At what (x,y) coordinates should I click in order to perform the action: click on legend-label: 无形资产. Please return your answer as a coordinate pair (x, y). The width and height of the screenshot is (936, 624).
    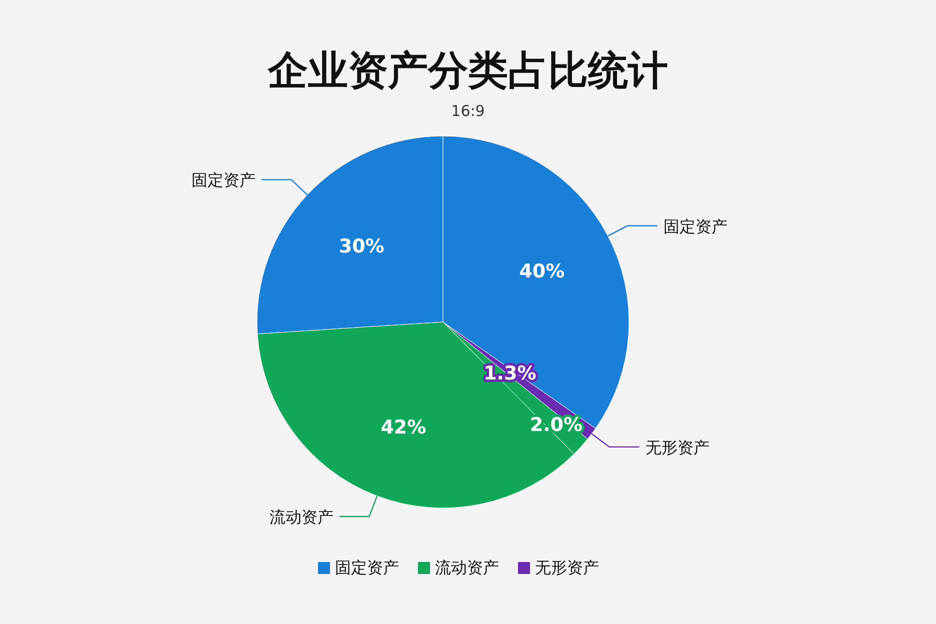
    Looking at the image, I should click on (567, 567).